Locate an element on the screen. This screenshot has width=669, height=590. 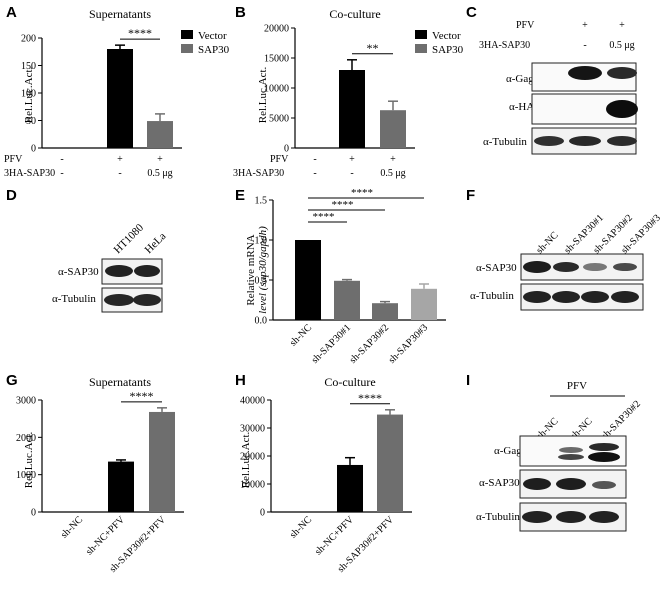
legend-b: Vector SAP30 is located at coordinates (439, 43).